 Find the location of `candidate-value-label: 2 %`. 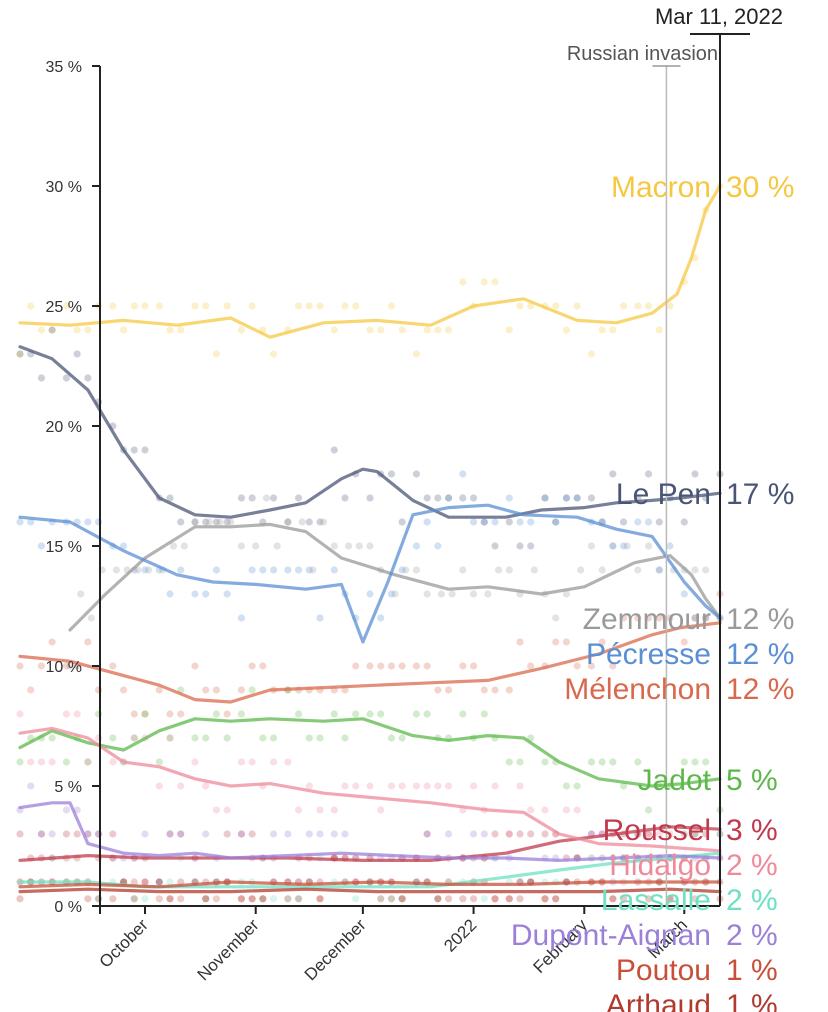

candidate-value-label: 2 % is located at coordinates (752, 865).